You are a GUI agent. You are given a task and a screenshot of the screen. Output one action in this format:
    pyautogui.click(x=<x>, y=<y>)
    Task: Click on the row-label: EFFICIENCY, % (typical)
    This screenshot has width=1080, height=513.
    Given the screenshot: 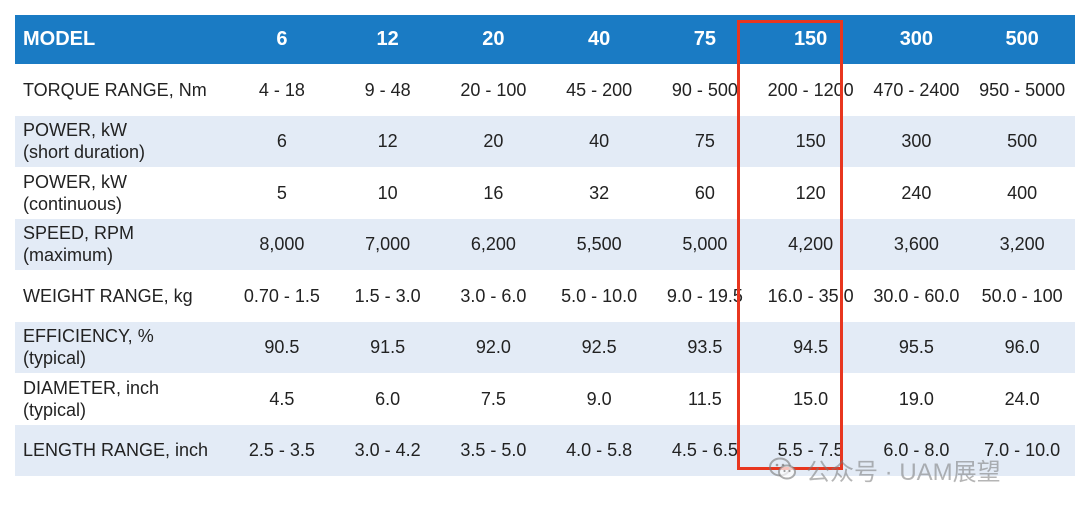 What is the action you would take?
    pyautogui.click(x=122, y=347)
    